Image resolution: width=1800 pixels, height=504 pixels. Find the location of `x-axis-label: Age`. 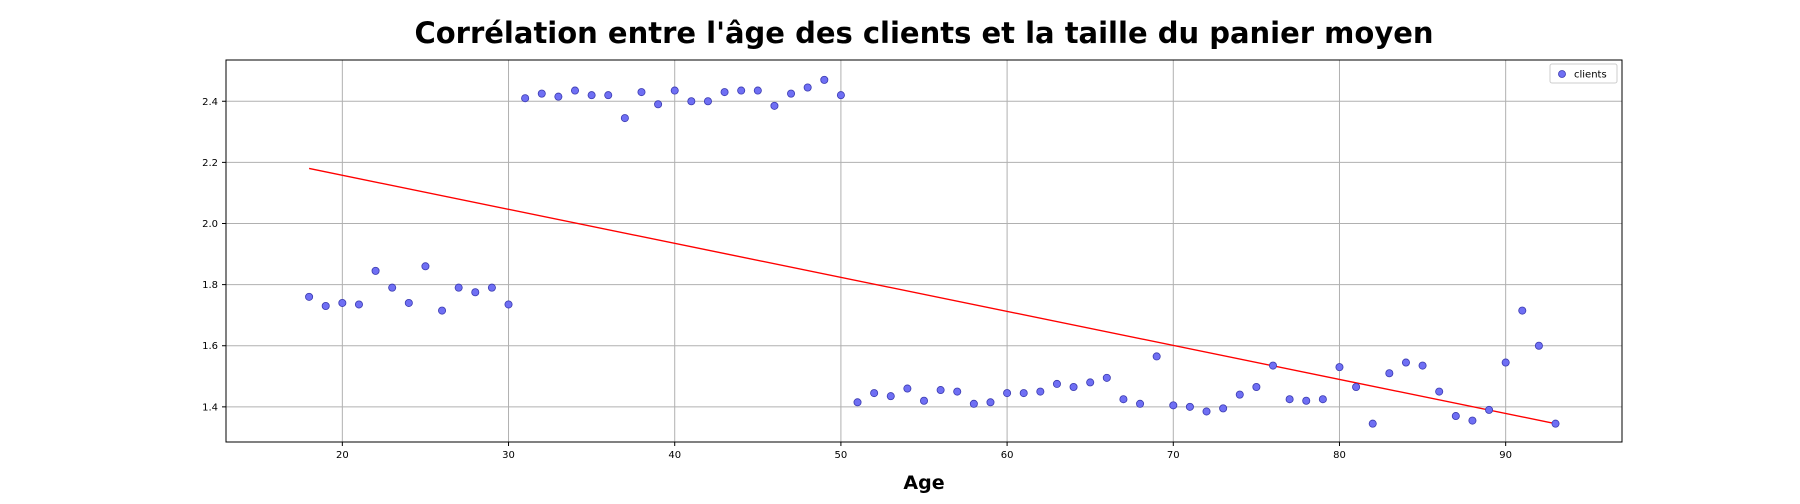

x-axis-label: Age is located at coordinates (923, 483).